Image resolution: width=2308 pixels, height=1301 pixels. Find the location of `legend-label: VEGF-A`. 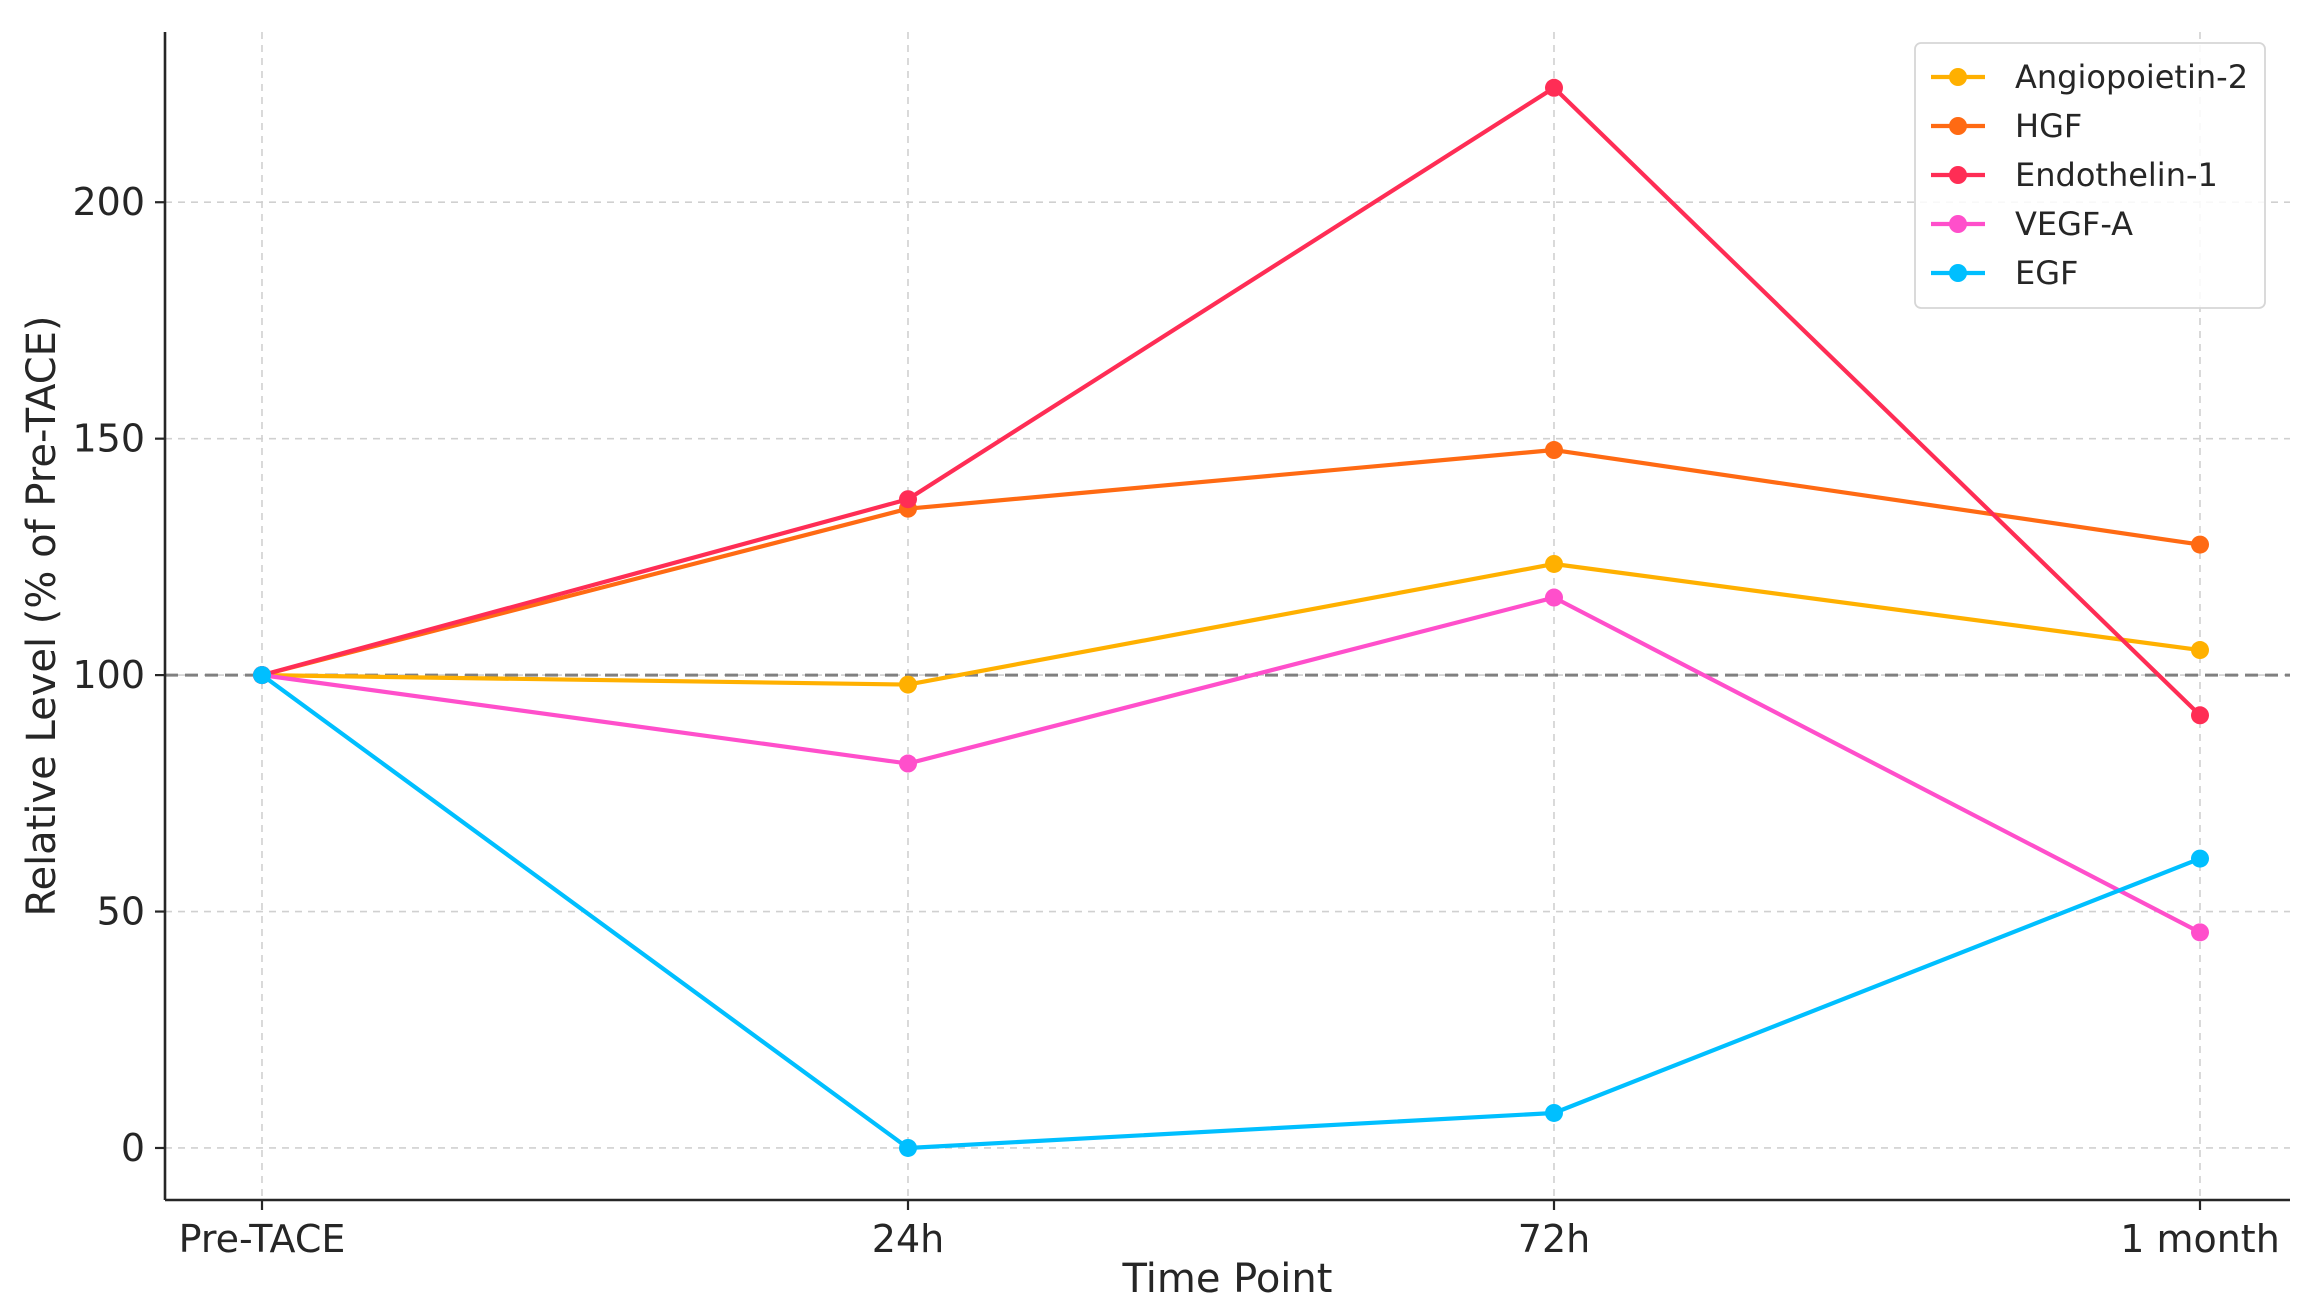

legend-label: VEGF-A is located at coordinates (2074, 224).